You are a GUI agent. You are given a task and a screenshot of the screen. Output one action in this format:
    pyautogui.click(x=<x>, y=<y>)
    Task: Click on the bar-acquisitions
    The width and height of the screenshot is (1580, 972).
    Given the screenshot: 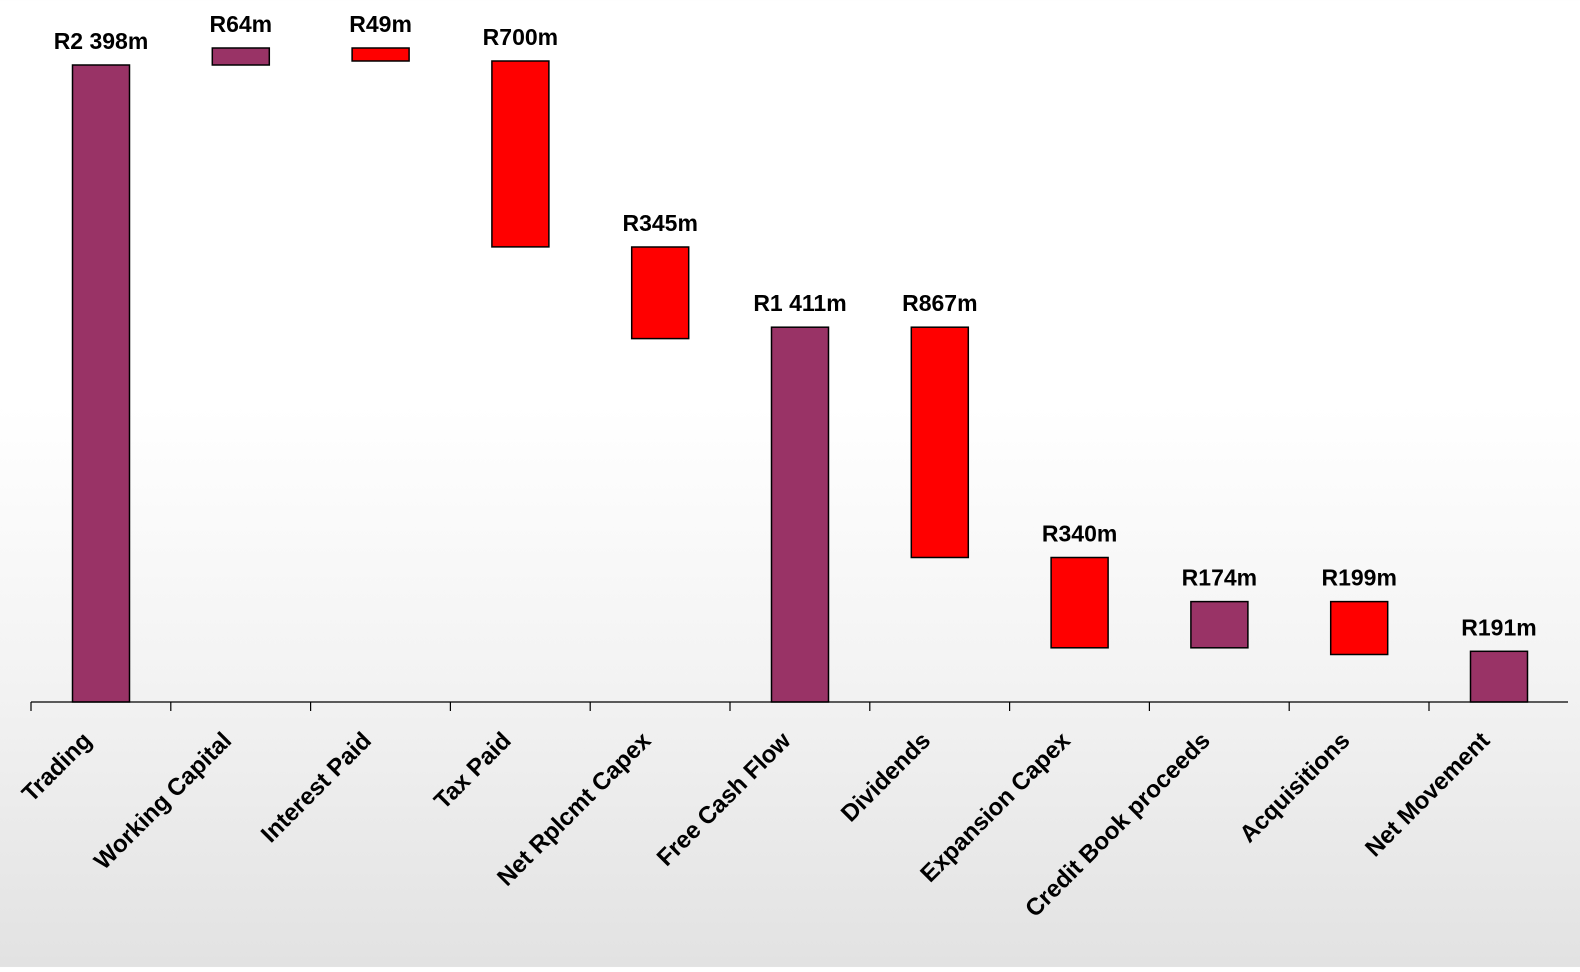 What is the action you would take?
    pyautogui.click(x=1359, y=628)
    